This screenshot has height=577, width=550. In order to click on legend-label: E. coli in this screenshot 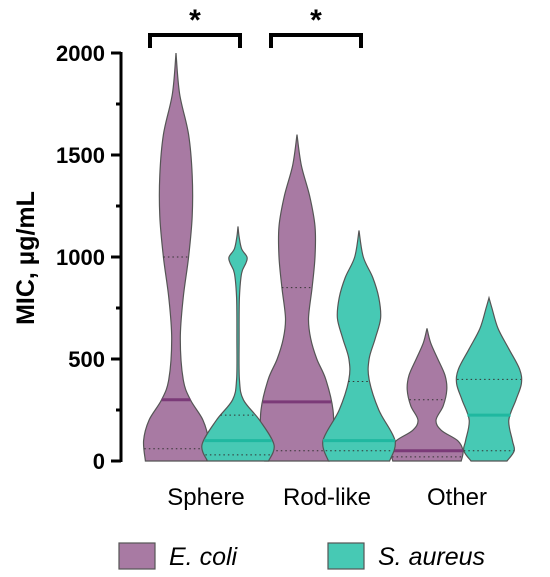, I will do `click(204, 557)`.